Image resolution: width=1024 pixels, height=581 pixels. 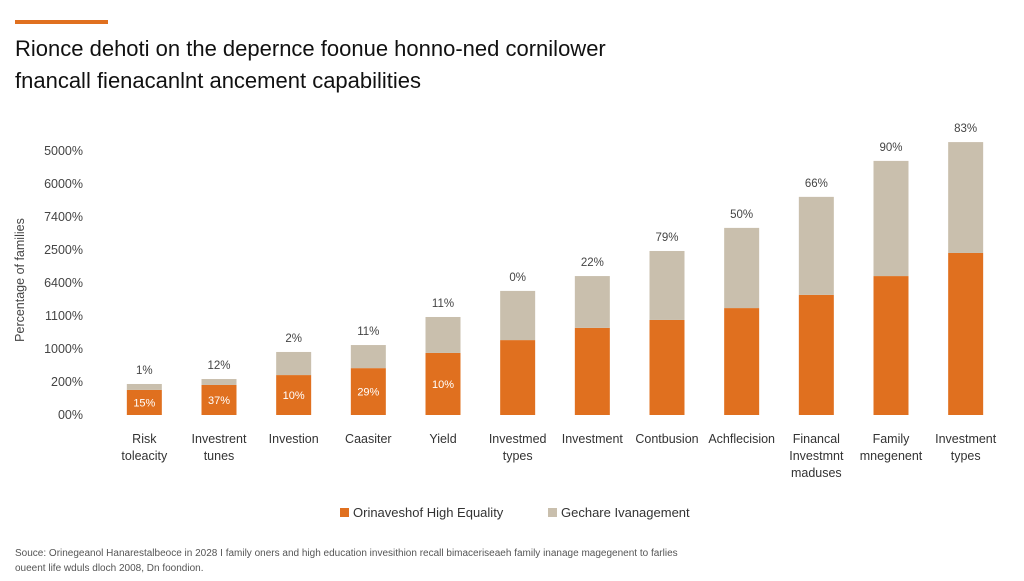 What do you see at coordinates (816, 456) in the screenshot?
I see `x-tick-label: Financal Investmnt maduses` at bounding box center [816, 456].